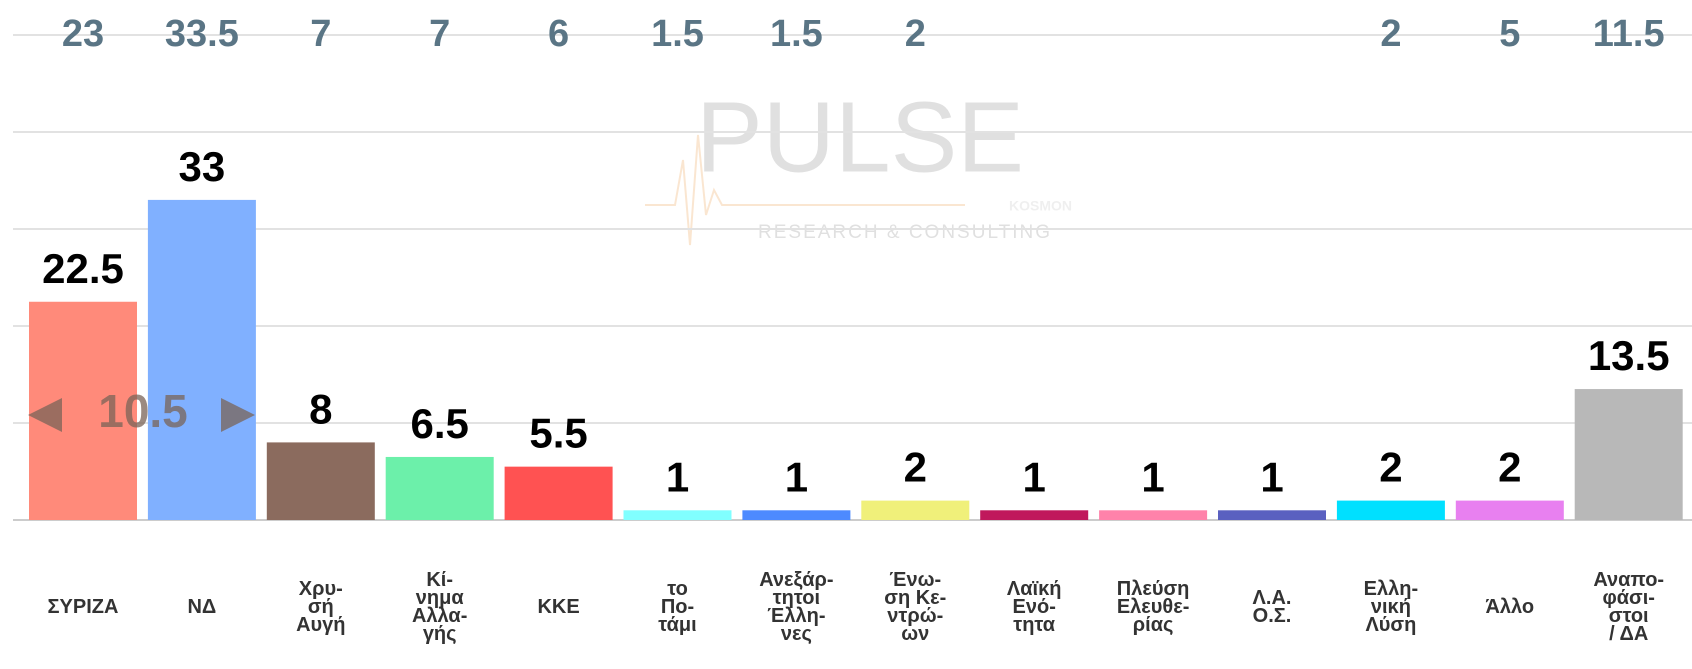 This screenshot has width=1692, height=669. Describe the element at coordinates (1153, 589) in the screenshot. I see `x-tick-label-line: Πλεύση` at that location.